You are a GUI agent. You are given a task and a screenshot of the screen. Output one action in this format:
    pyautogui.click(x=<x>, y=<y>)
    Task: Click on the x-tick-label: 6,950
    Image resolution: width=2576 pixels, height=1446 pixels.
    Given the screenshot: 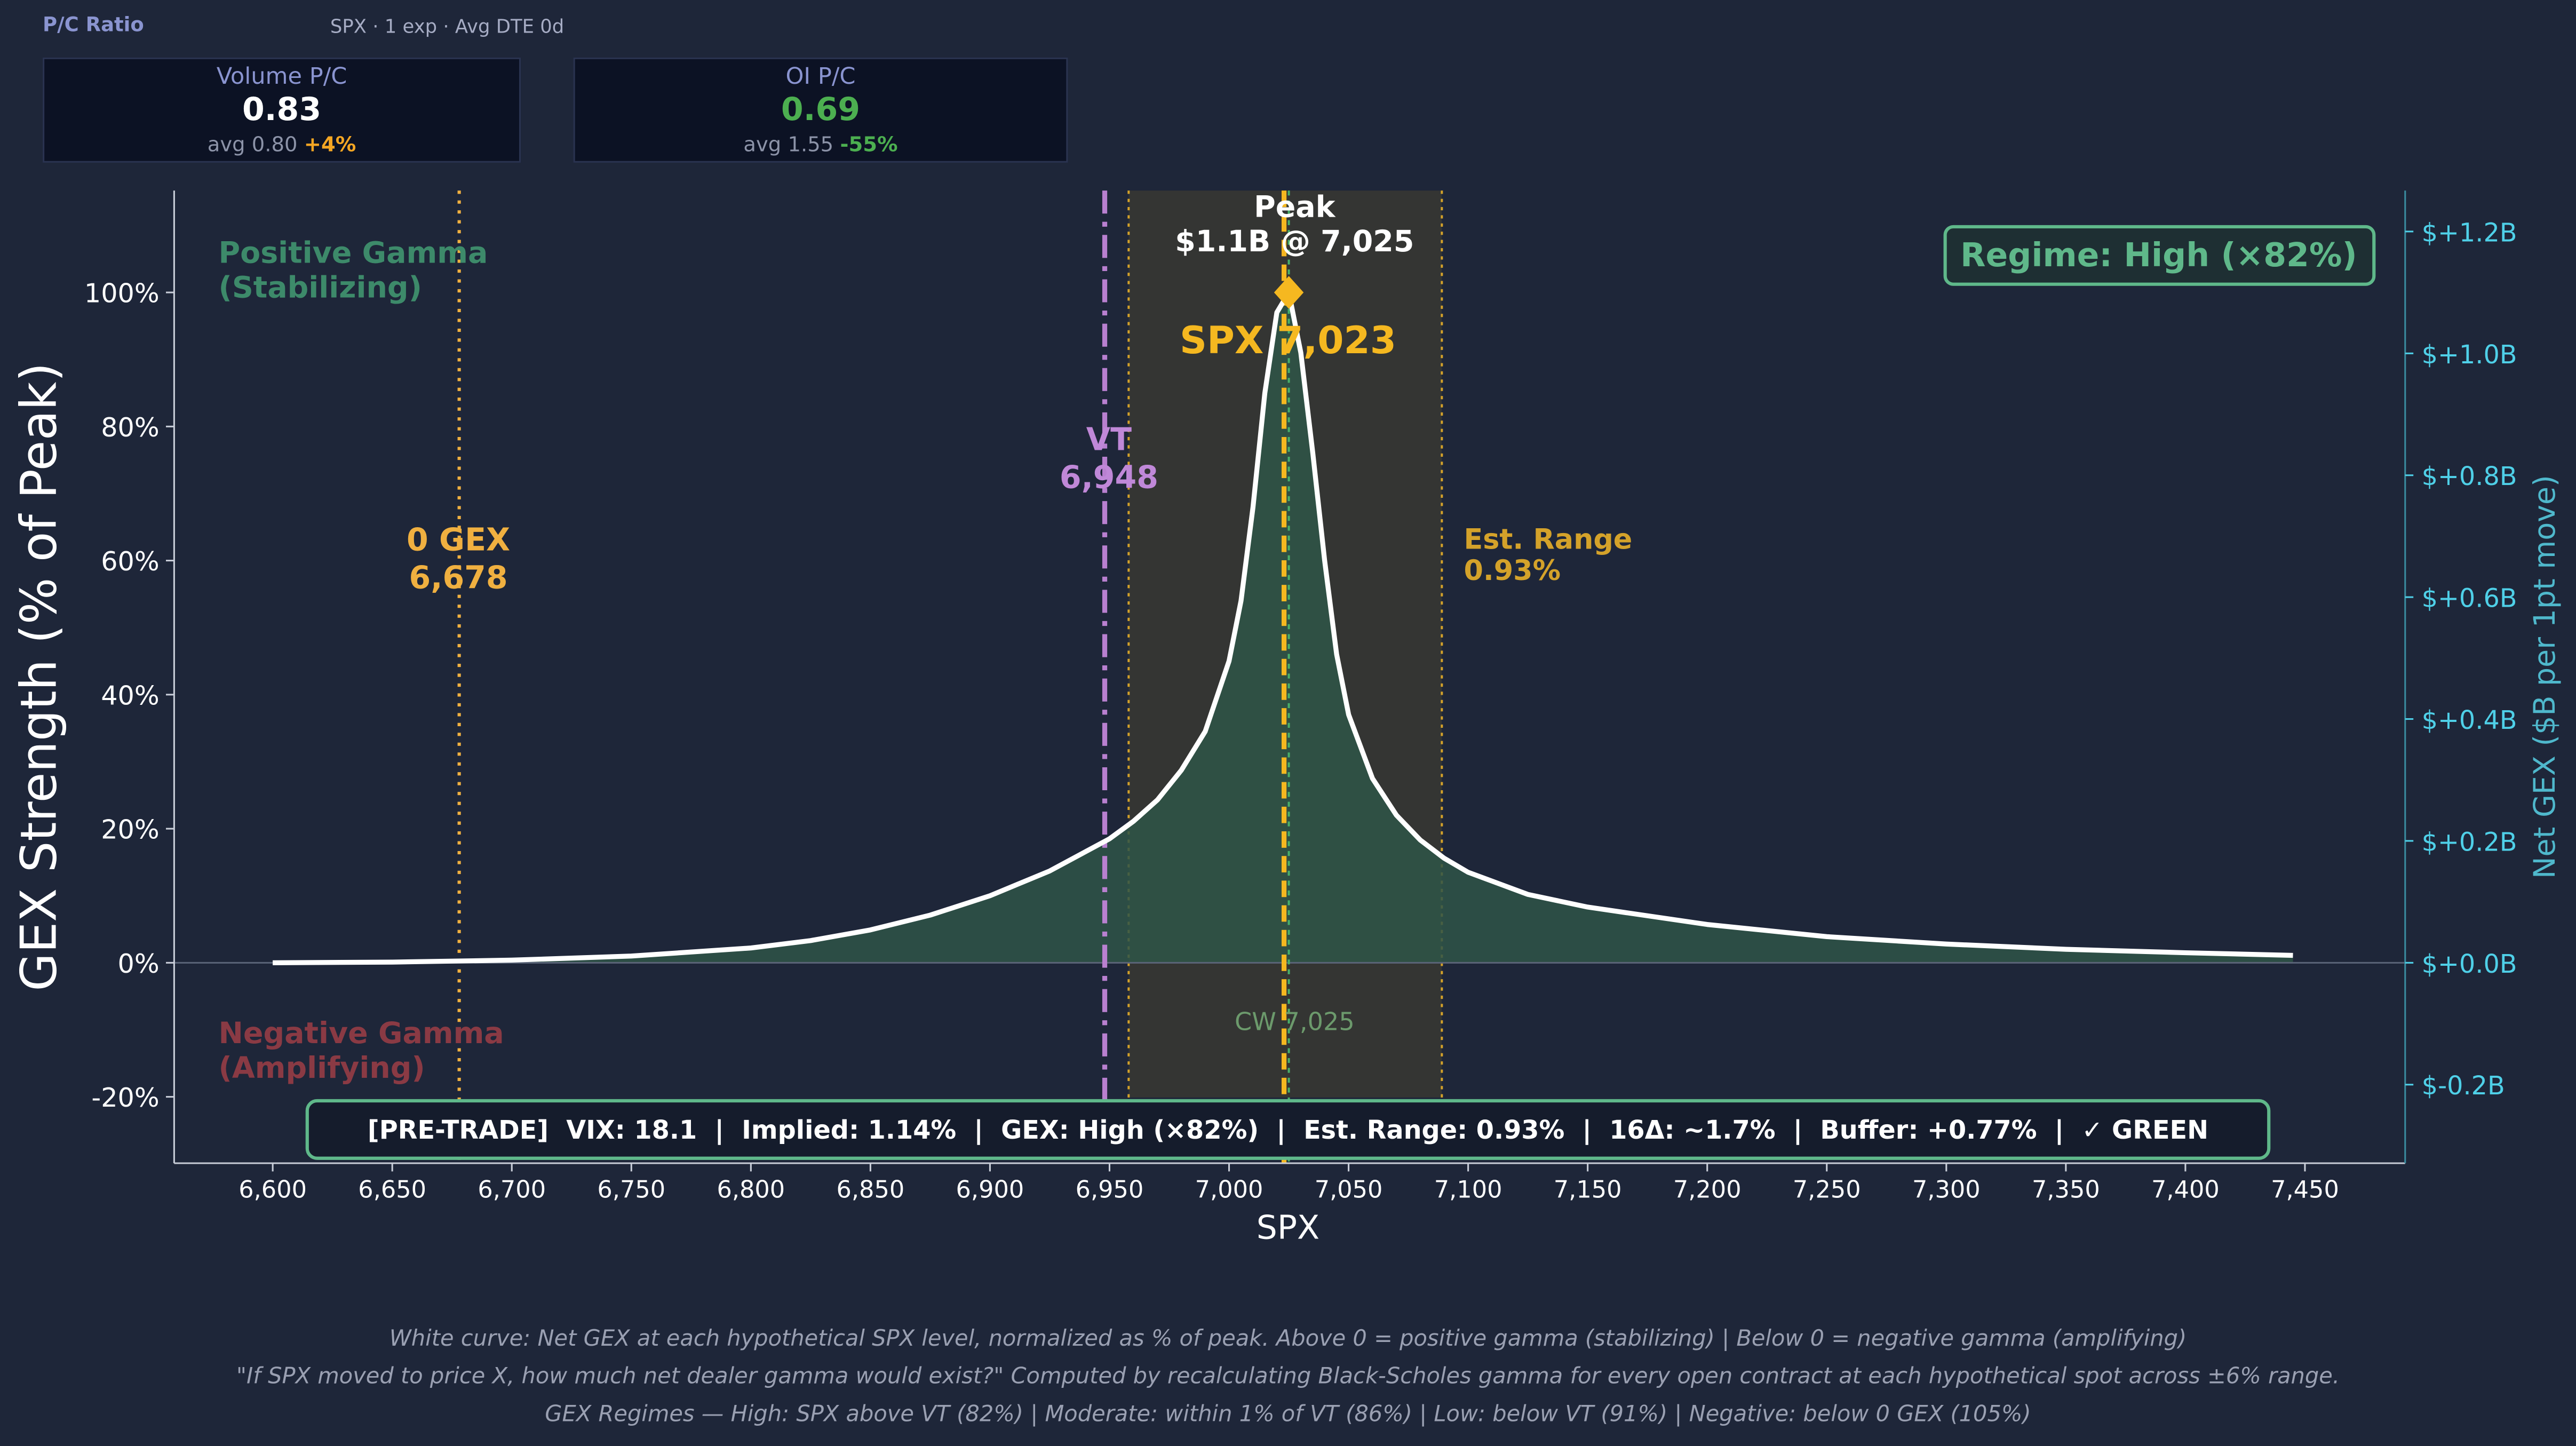 What is the action you would take?
    pyautogui.click(x=1110, y=1190)
    